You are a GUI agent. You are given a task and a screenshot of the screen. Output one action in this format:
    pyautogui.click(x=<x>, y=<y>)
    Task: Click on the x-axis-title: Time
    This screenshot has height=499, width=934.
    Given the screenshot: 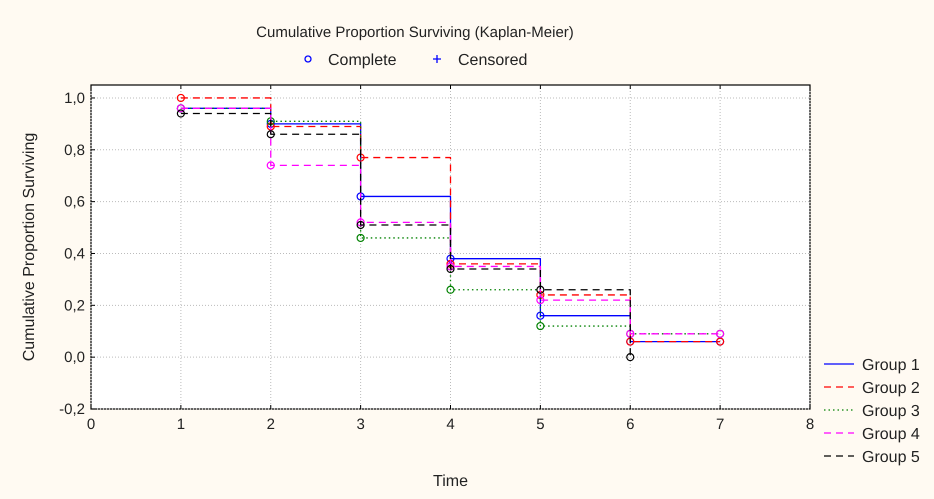 What is the action you would take?
    pyautogui.click(x=450, y=481)
    